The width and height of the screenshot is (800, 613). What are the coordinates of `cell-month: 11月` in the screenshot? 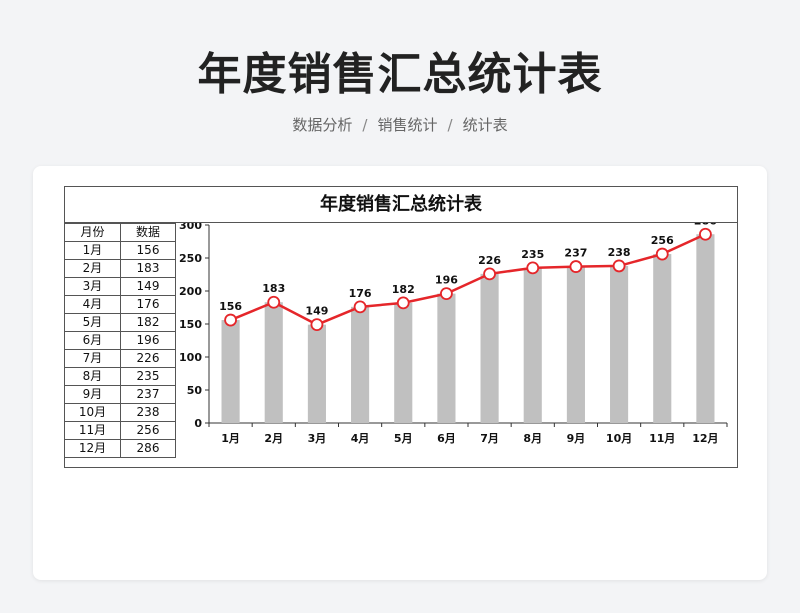 It's located at (92, 430).